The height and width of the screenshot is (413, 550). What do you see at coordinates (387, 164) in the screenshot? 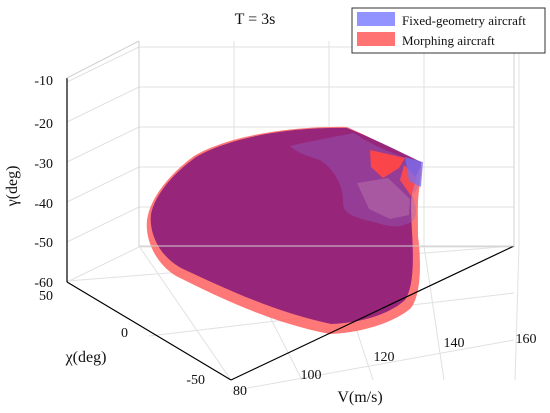
I see `morphing-highlight-top` at bounding box center [387, 164].